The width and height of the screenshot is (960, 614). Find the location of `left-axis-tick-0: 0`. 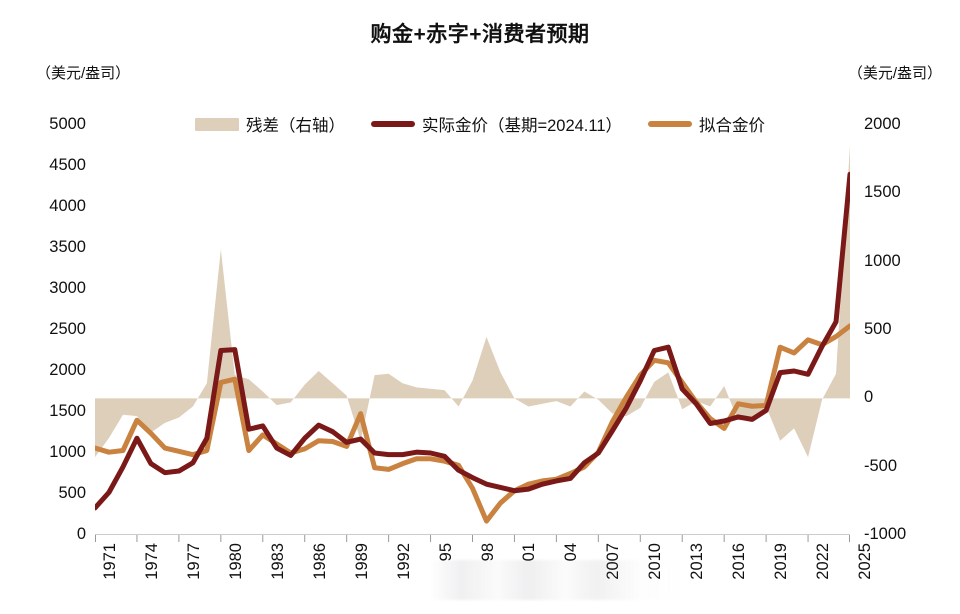

left-axis-tick-0: 0 is located at coordinates (81, 534).